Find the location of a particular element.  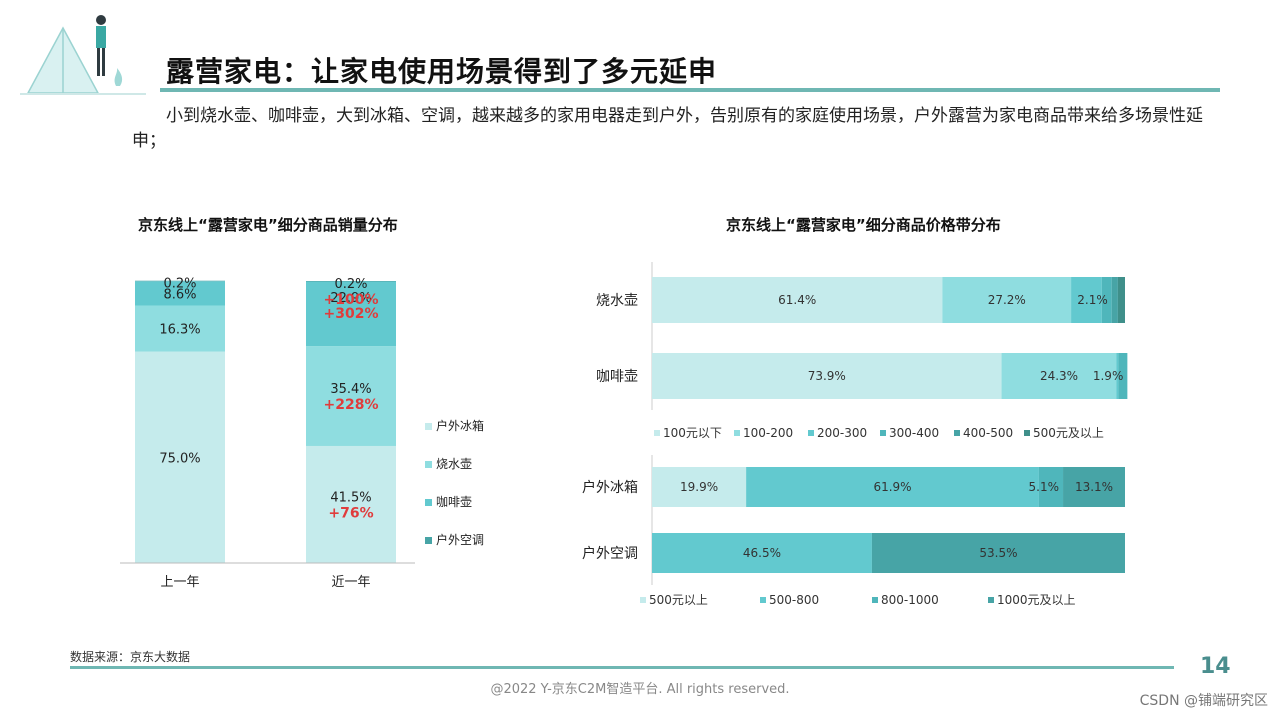

price-value-label: 24.3% is located at coordinates (1059, 376).